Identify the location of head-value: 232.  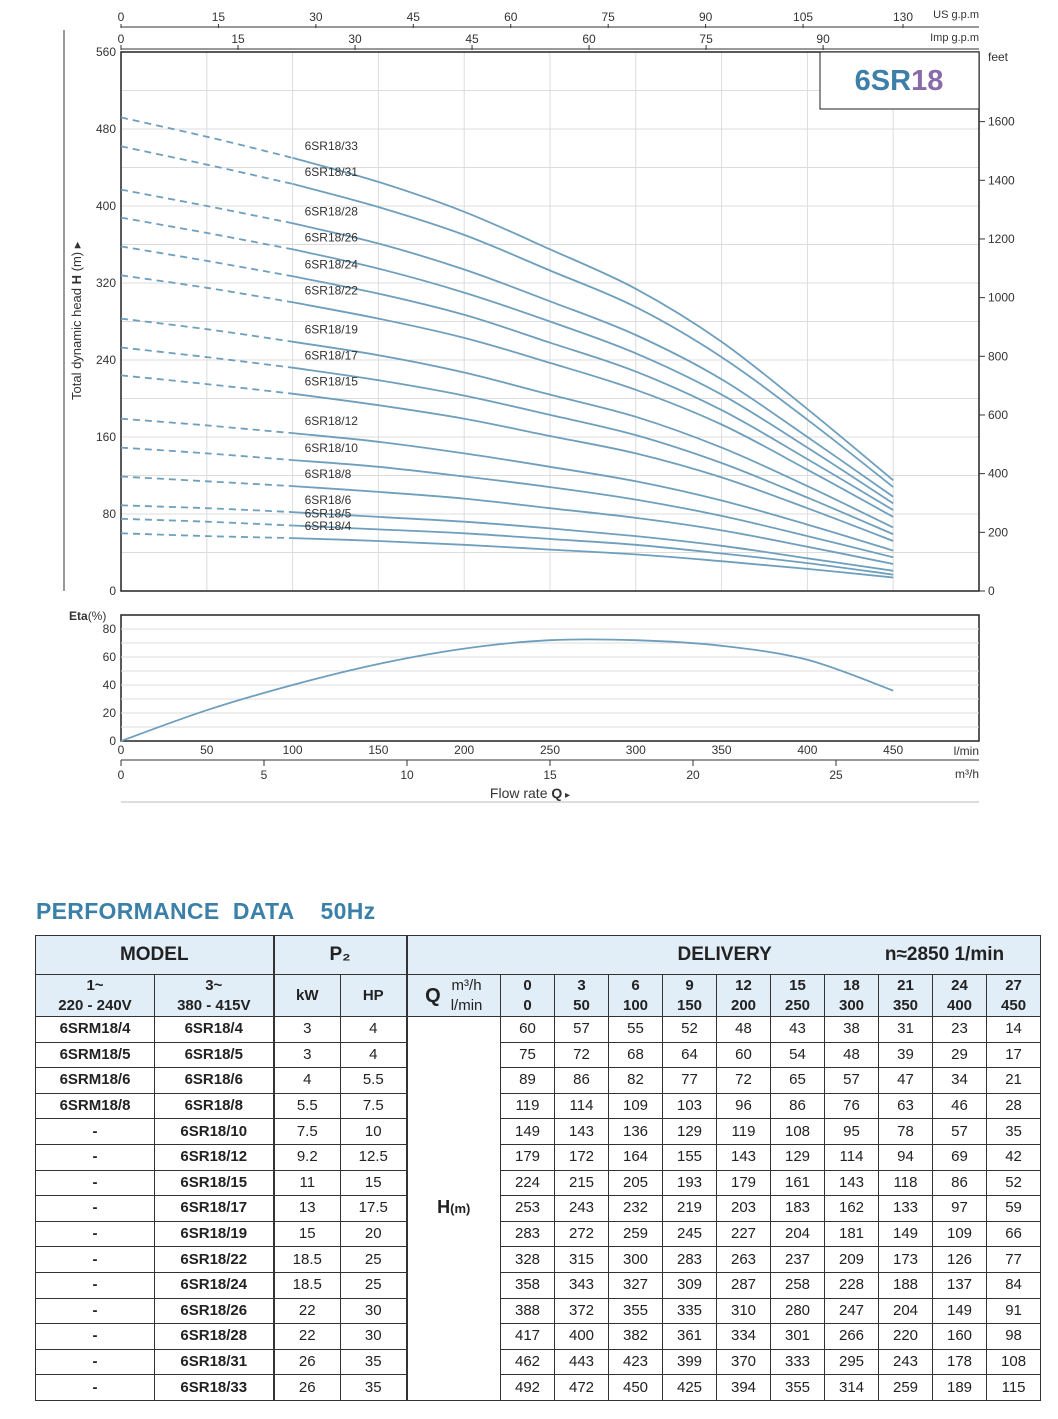
(636, 1208).